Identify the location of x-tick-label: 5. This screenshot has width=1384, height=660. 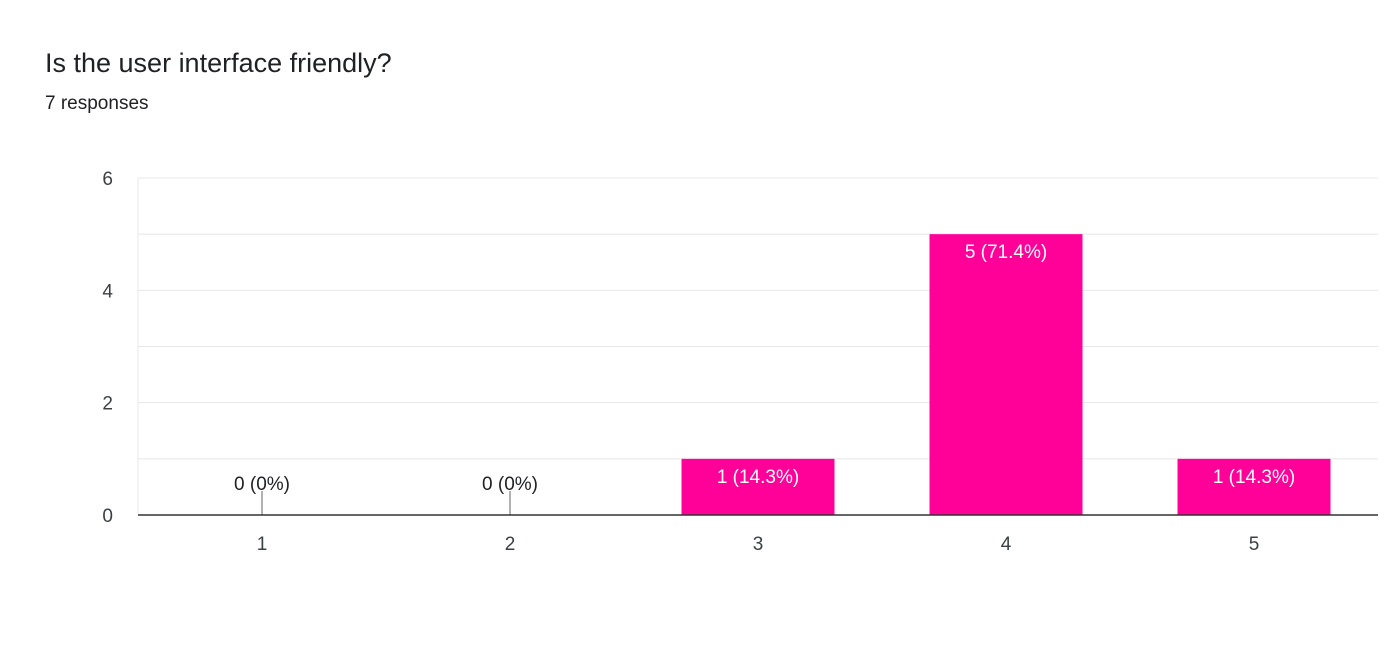
(1254, 544).